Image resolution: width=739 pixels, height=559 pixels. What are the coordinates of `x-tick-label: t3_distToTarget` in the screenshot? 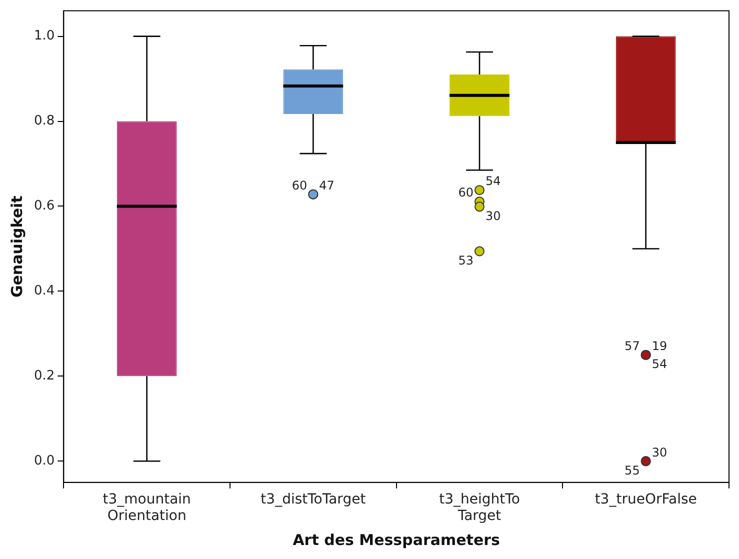 It's located at (313, 499).